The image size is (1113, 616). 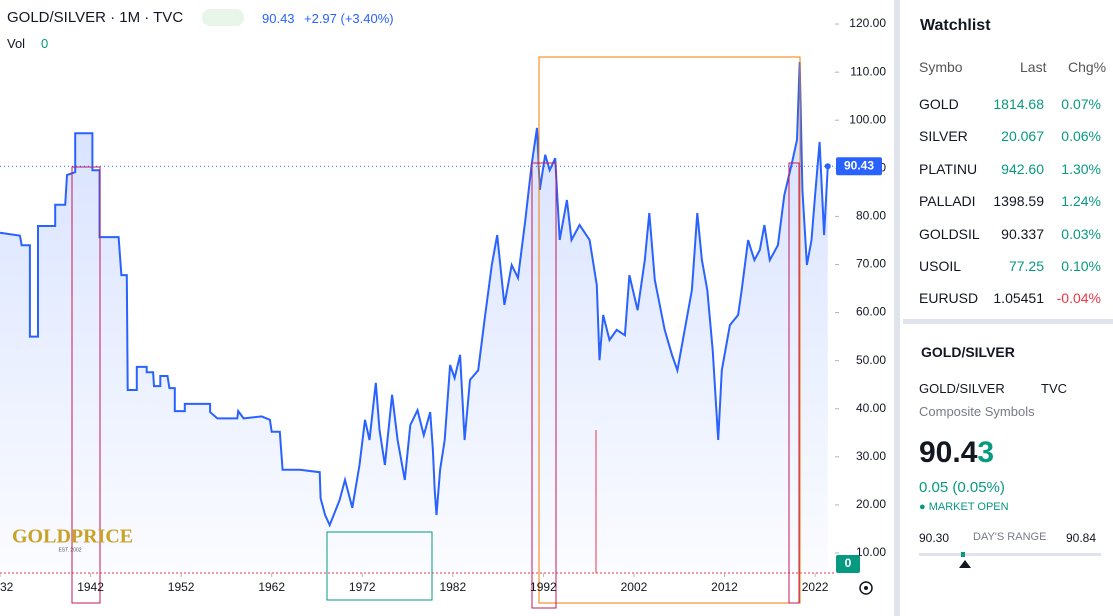 I want to click on watchlist-row: USOIL 77.25 0.10%, so click(x=1008, y=266).